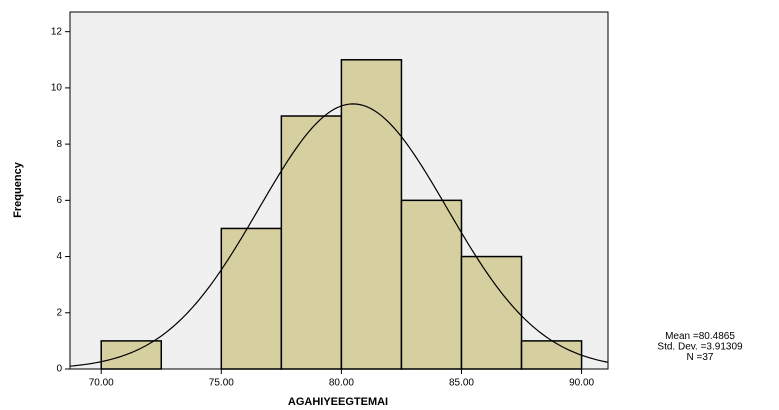 This screenshot has width=779, height=410. Describe the element at coordinates (18, 189) in the screenshot. I see `y-axis-label: Frequency` at that location.